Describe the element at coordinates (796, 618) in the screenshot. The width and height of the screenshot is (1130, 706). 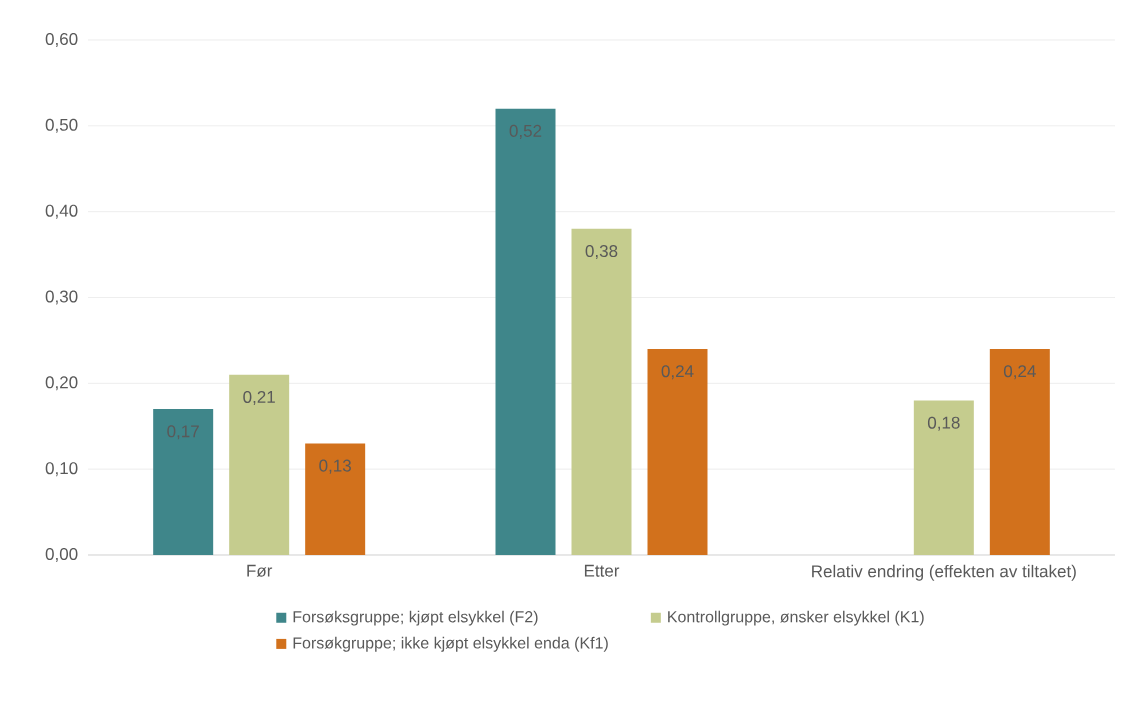
I see `legend-label: Kontrollgruppe, ønsker elsykkel (K1)` at that location.